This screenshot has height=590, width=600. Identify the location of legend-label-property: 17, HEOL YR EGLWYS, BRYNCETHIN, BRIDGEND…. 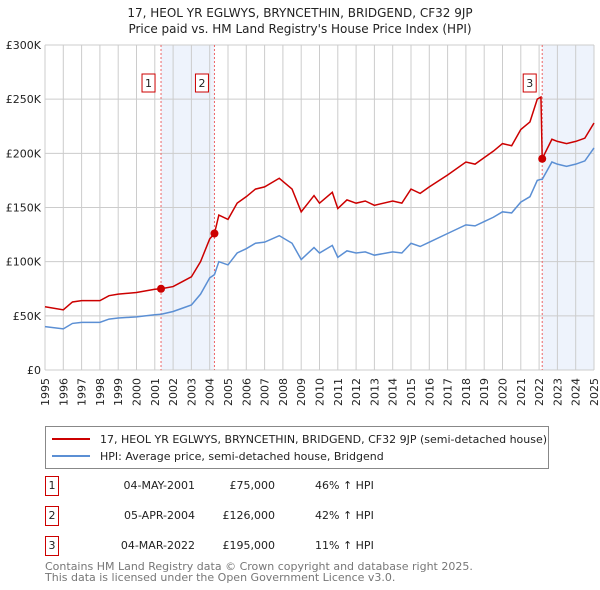
(324, 439).